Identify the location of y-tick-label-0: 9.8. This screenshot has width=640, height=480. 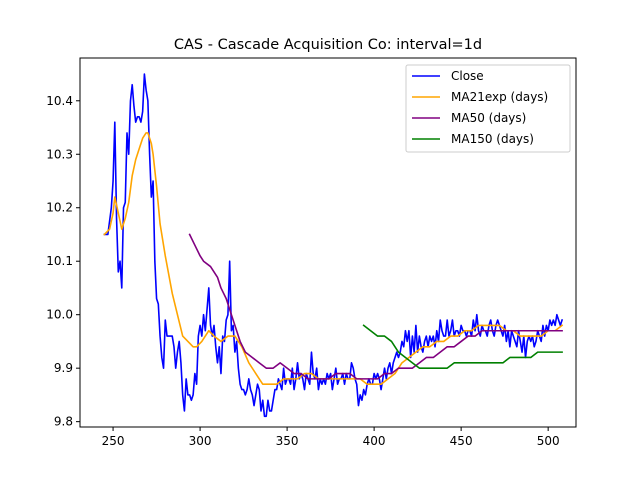
(63, 422).